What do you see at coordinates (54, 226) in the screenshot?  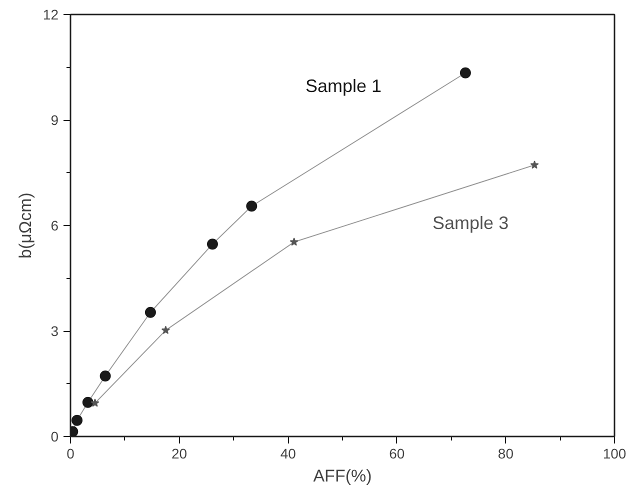 I see `y-tick-label: 6` at bounding box center [54, 226].